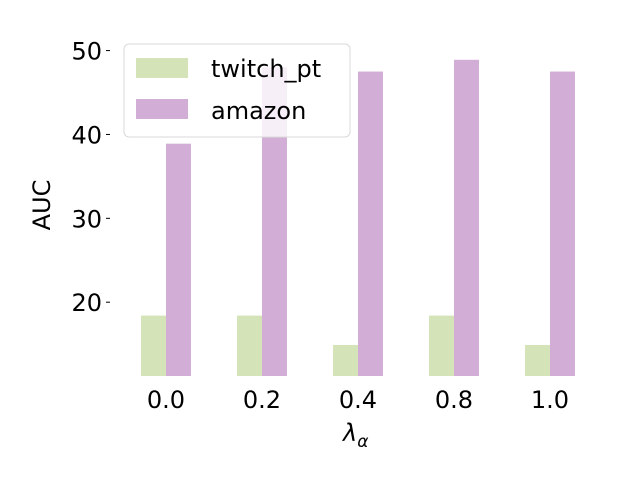 The width and height of the screenshot is (640, 480). Describe the element at coordinates (86, 219) in the screenshot. I see `y-tick-label: 30` at that location.